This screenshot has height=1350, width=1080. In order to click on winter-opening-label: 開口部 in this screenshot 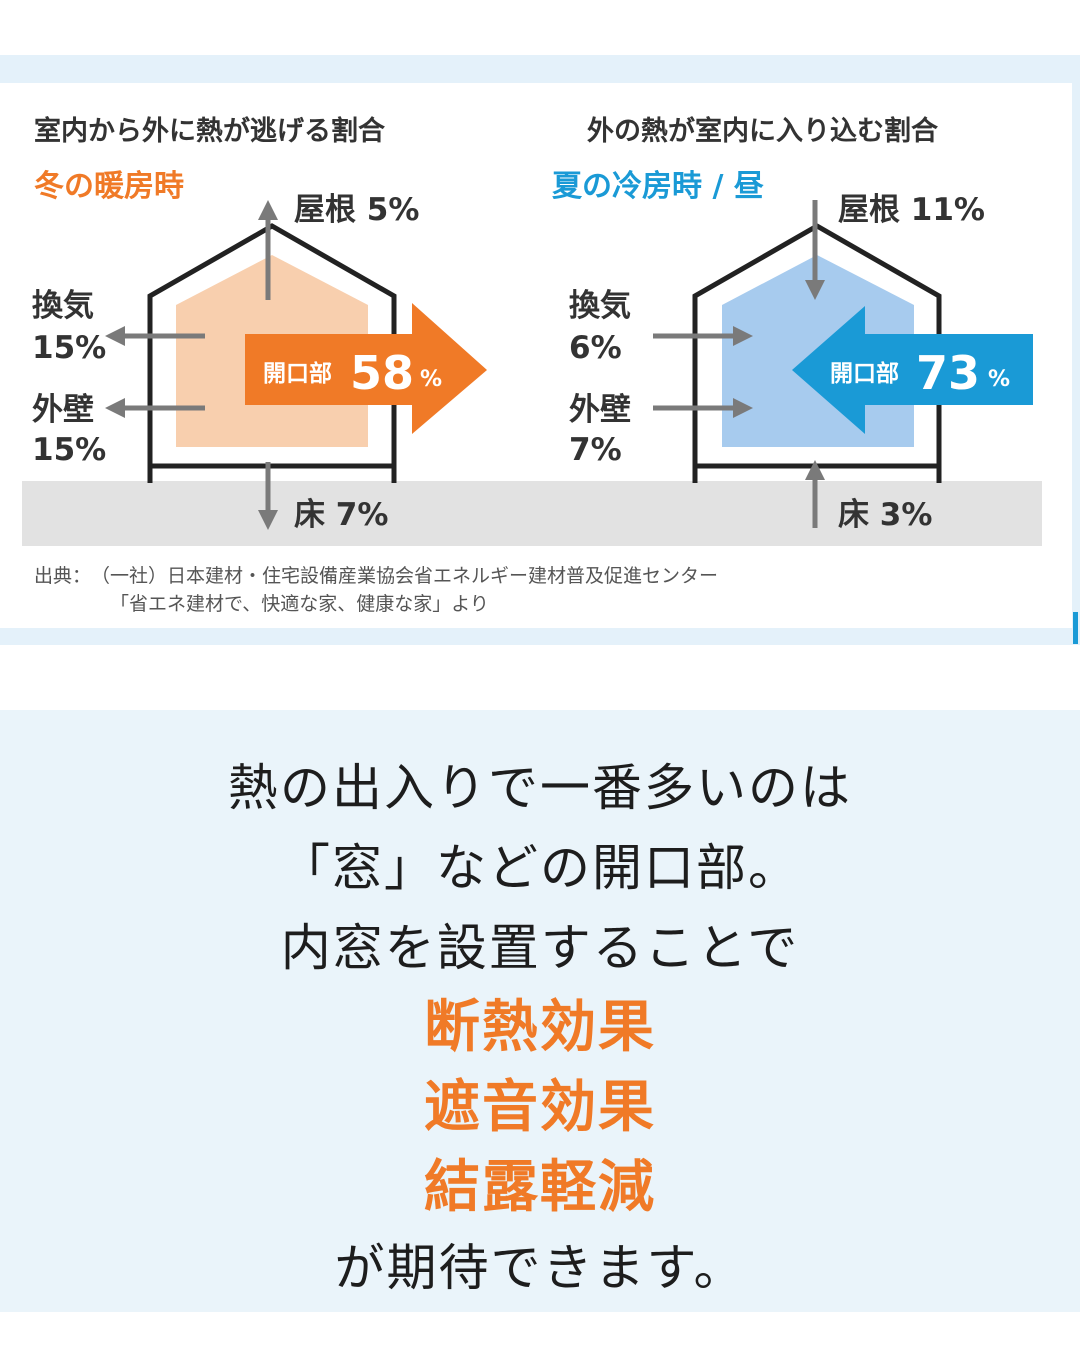, I will do `click(297, 373)`.